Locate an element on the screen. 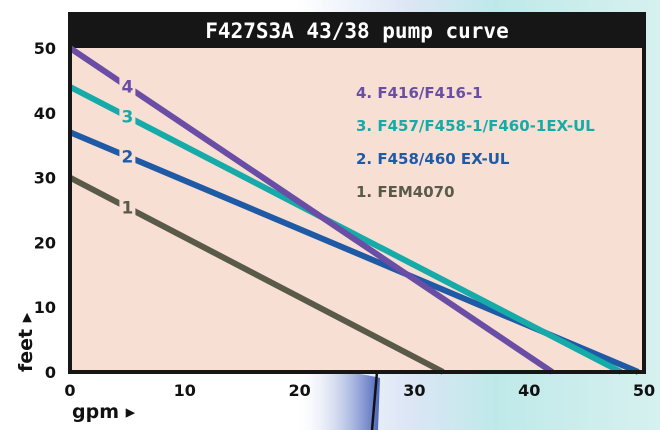 This screenshot has height=430, width=660. x-tick-label: 50 is located at coordinates (644, 390).